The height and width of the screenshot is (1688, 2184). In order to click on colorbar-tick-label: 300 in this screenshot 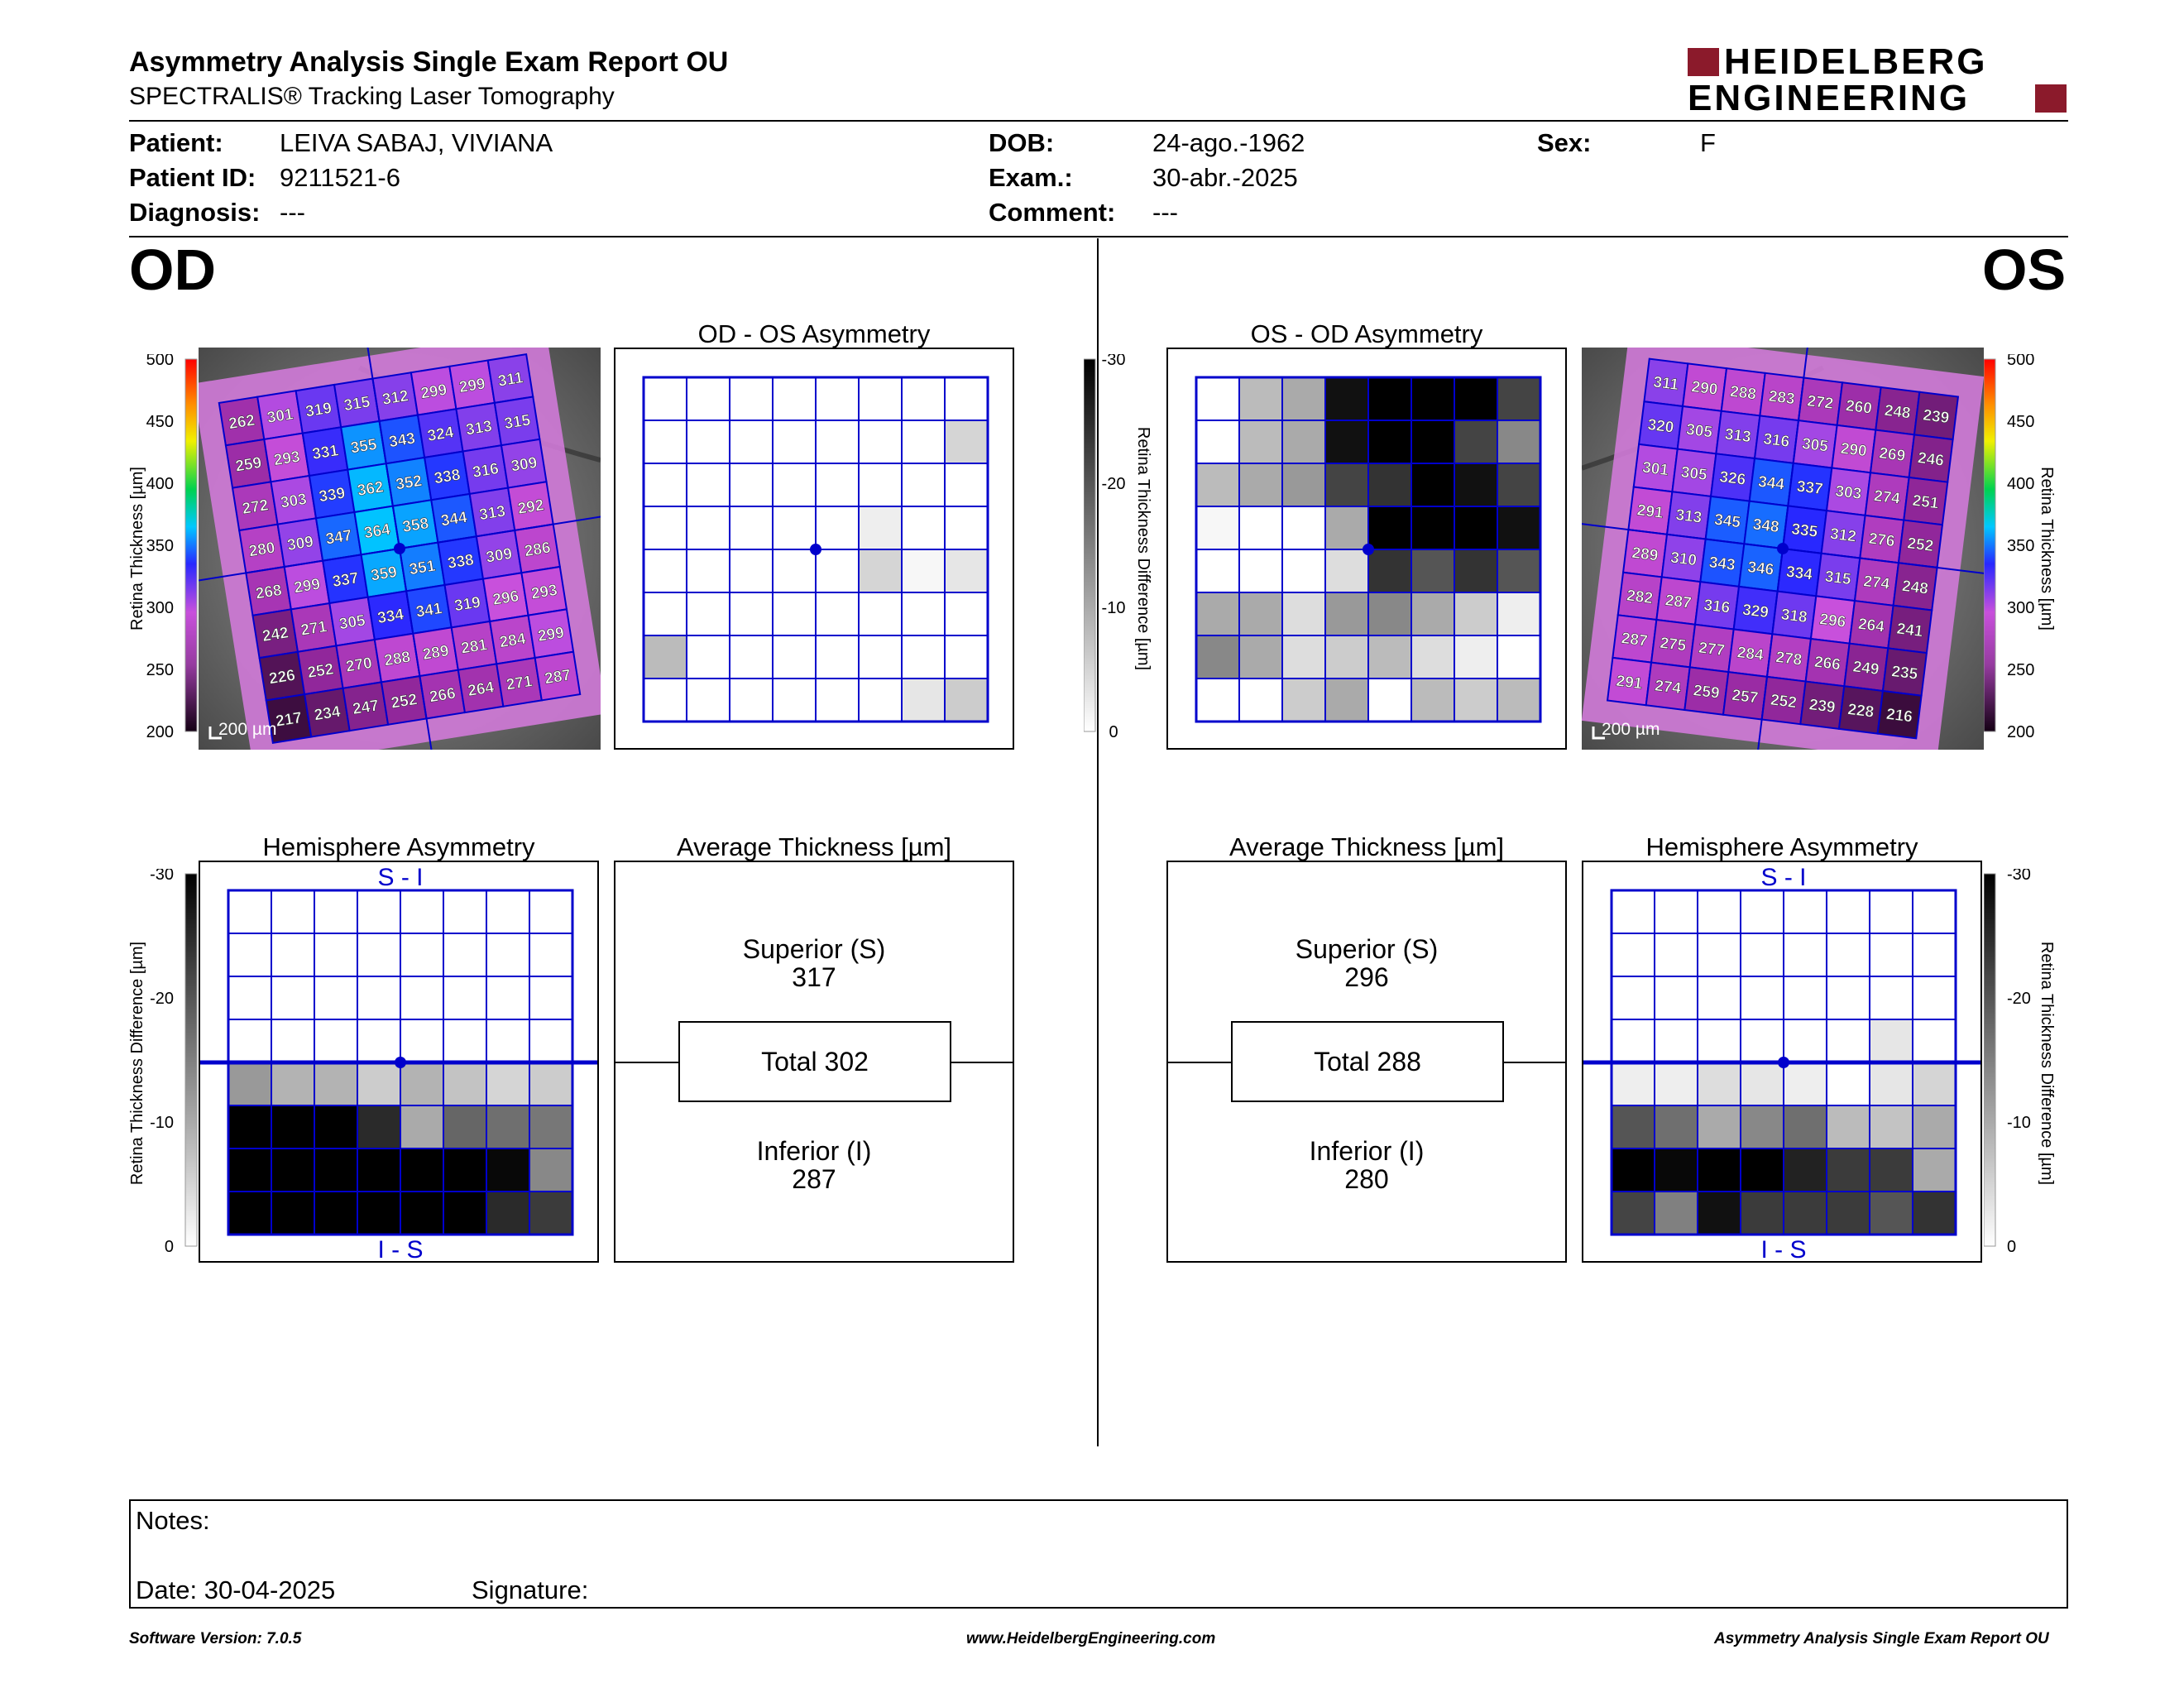, I will do `click(160, 608)`.